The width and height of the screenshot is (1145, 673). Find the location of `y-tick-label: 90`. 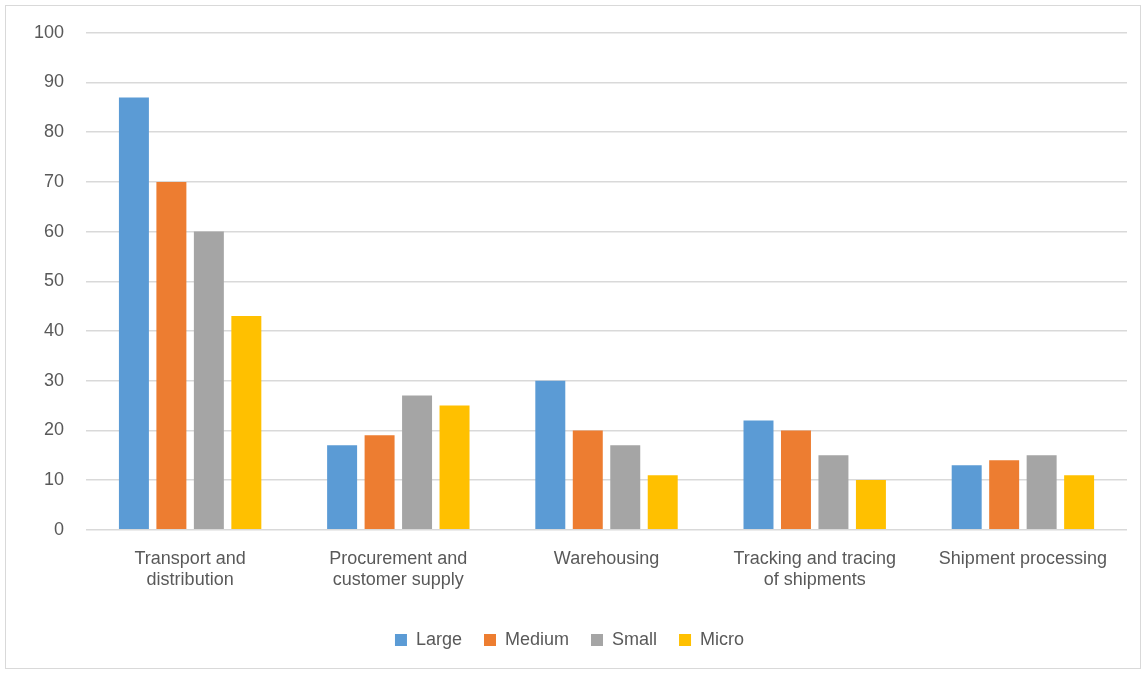

y-tick-label: 90 is located at coordinates (54, 81).